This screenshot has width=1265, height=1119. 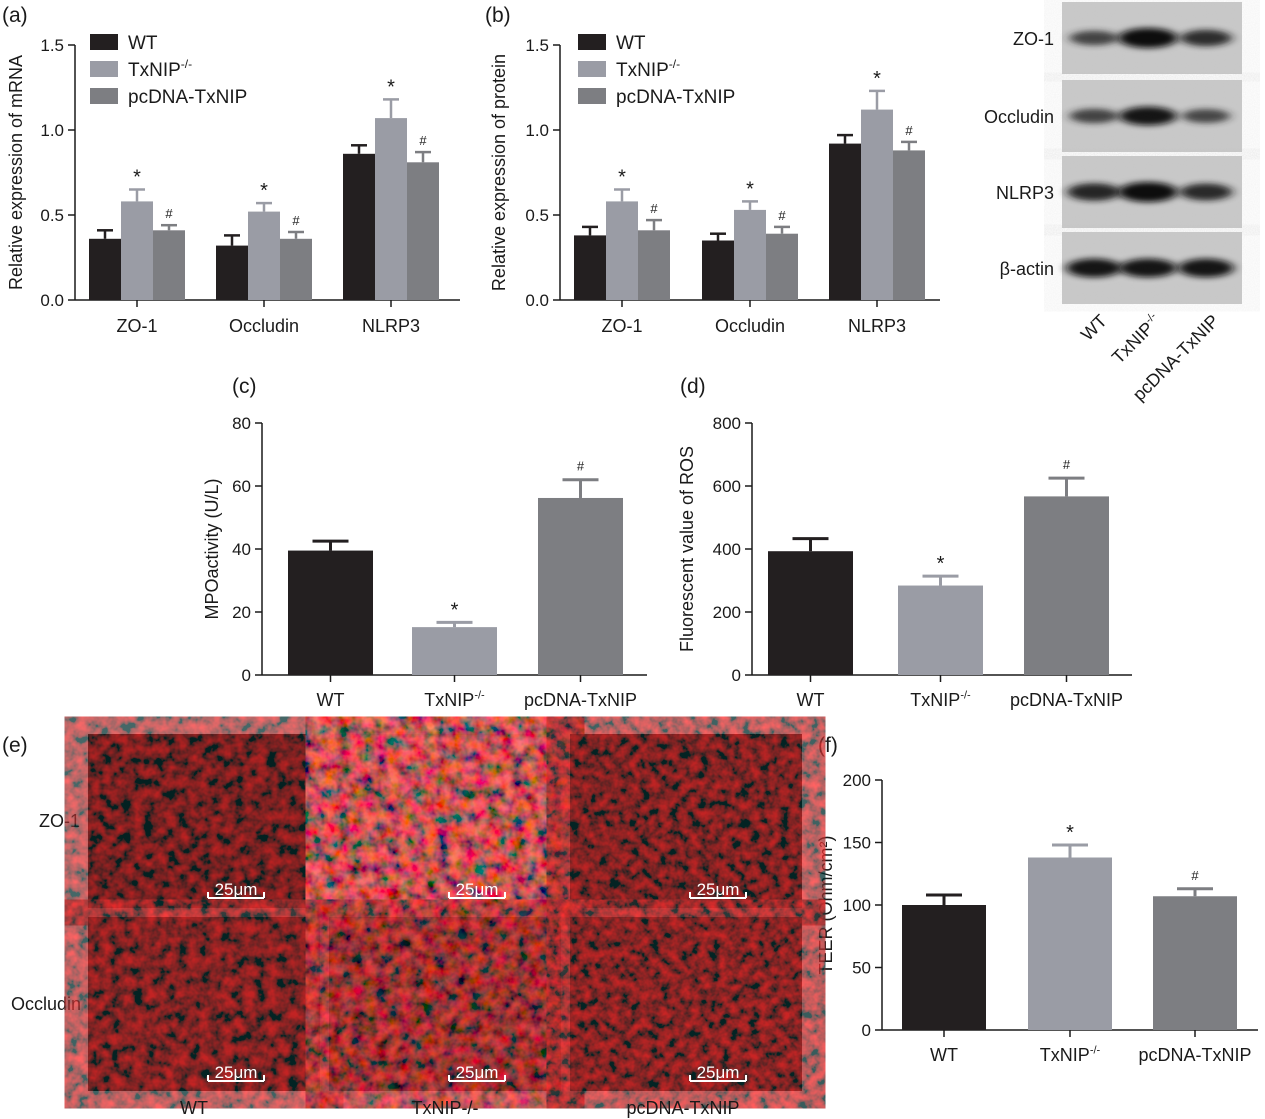 I want to click on y-tick-label: 600, so click(x=727, y=486).